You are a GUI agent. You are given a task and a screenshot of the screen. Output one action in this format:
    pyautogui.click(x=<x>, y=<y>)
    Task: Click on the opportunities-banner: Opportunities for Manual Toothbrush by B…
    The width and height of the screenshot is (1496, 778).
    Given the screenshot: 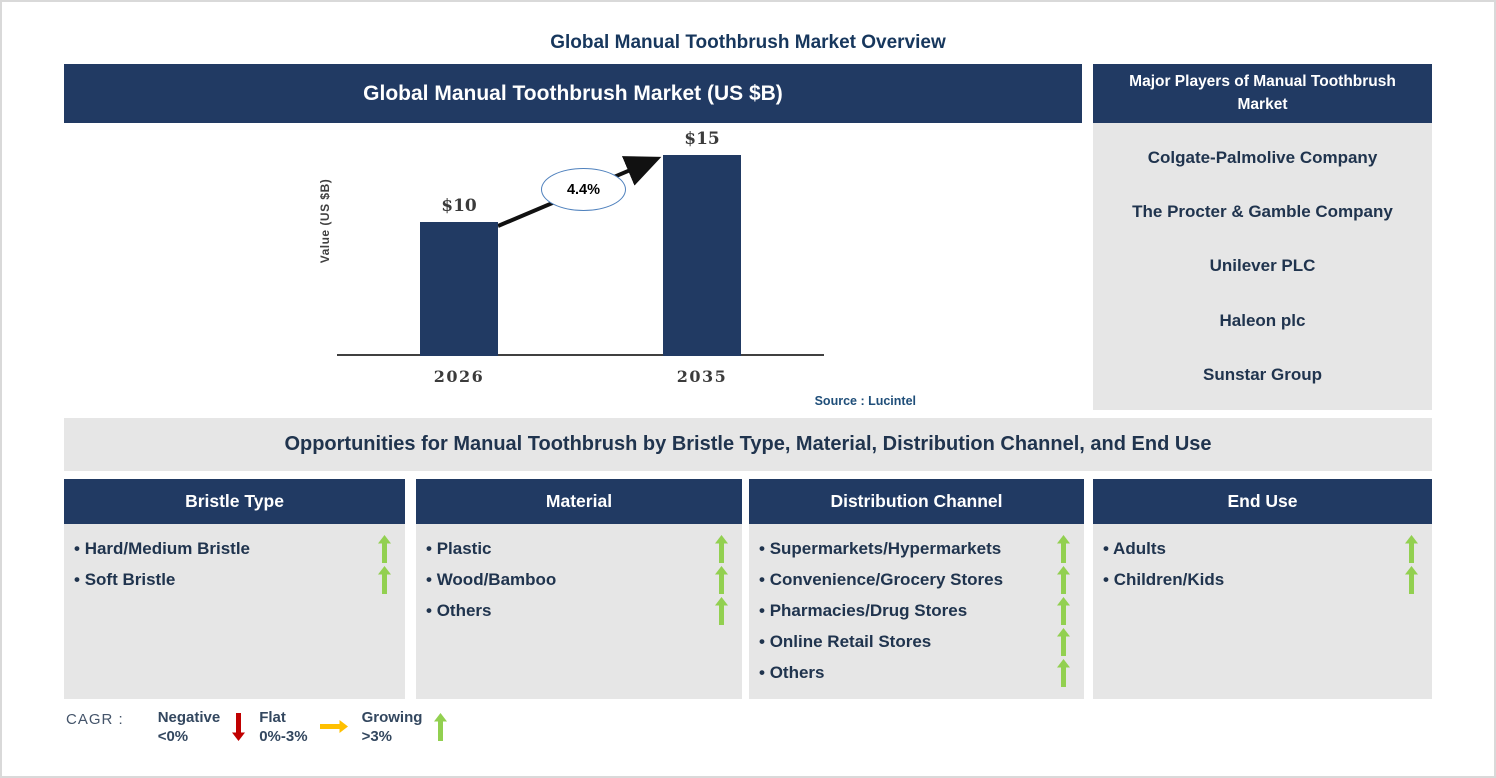 What is the action you would take?
    pyautogui.click(x=748, y=444)
    